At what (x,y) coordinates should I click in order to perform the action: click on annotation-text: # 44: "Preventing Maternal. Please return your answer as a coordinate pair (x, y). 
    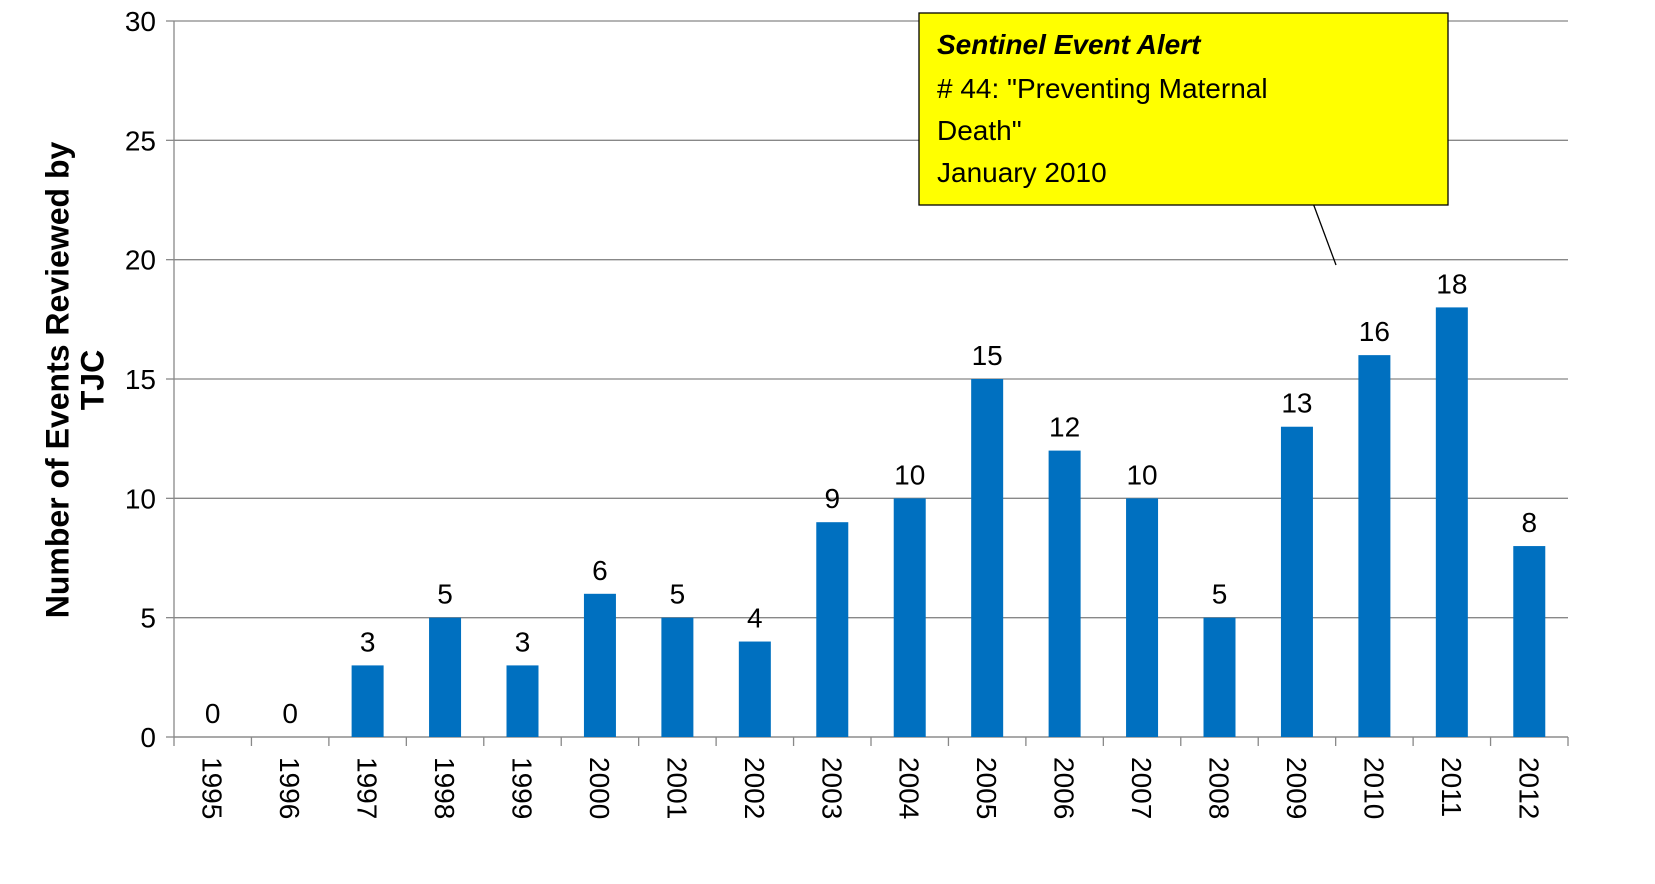
    Looking at the image, I should click on (1102, 88).